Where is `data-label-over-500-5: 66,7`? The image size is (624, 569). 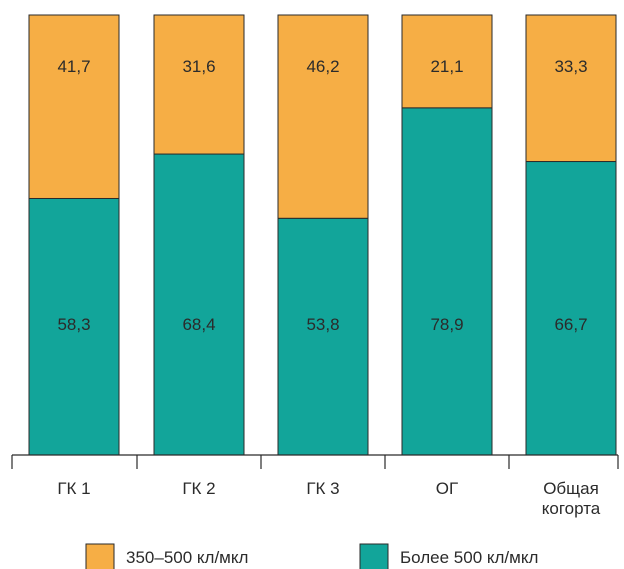 data-label-over-500-5: 66,7 is located at coordinates (570, 324).